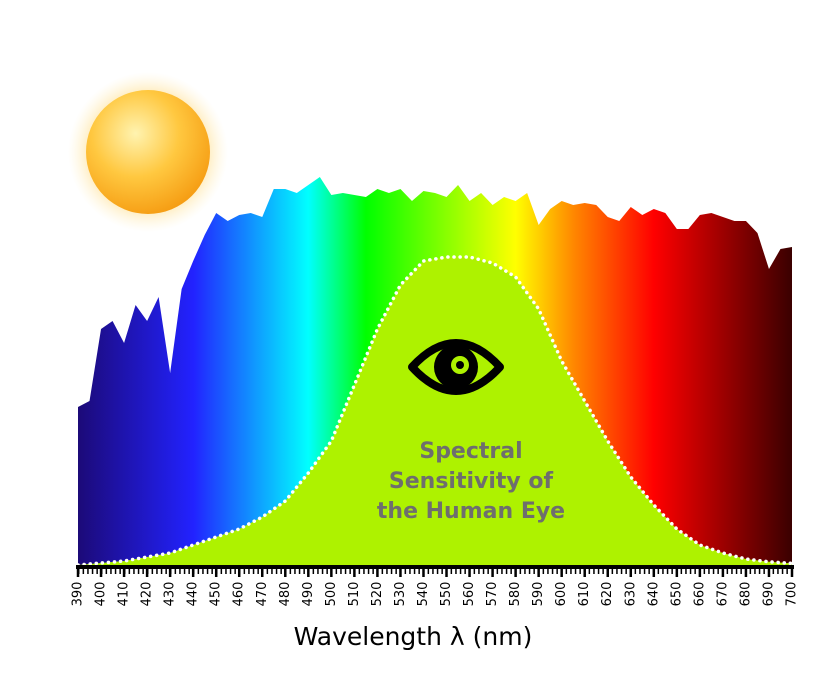 Image resolution: width=840 pixels, height=696 pixels. What do you see at coordinates (538, 594) in the screenshot?
I see `x-tick-label: 590` at bounding box center [538, 594].